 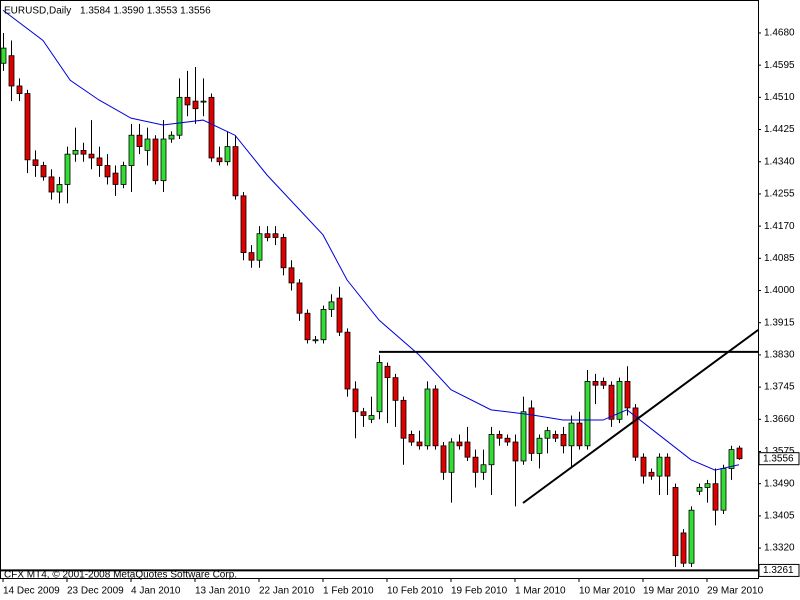 I want to click on x-tick-label: 4 Jan 2010, so click(x=156, y=591).